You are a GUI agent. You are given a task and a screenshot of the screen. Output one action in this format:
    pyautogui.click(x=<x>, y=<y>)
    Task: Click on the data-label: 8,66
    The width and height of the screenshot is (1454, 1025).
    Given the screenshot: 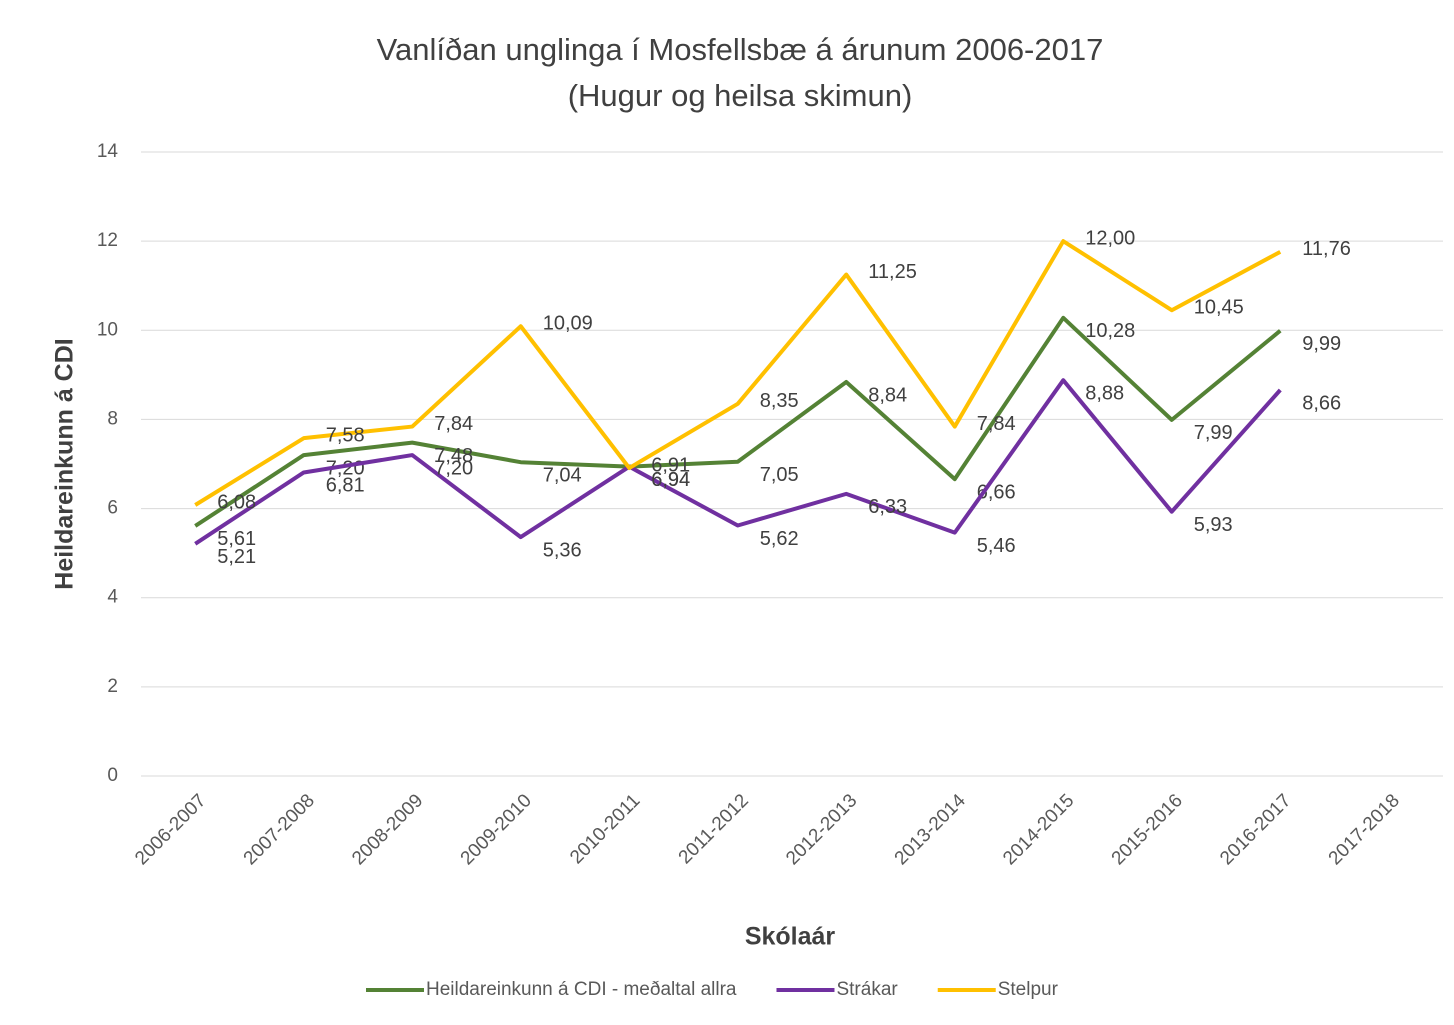 What is the action you would take?
    pyautogui.click(x=1321, y=403)
    